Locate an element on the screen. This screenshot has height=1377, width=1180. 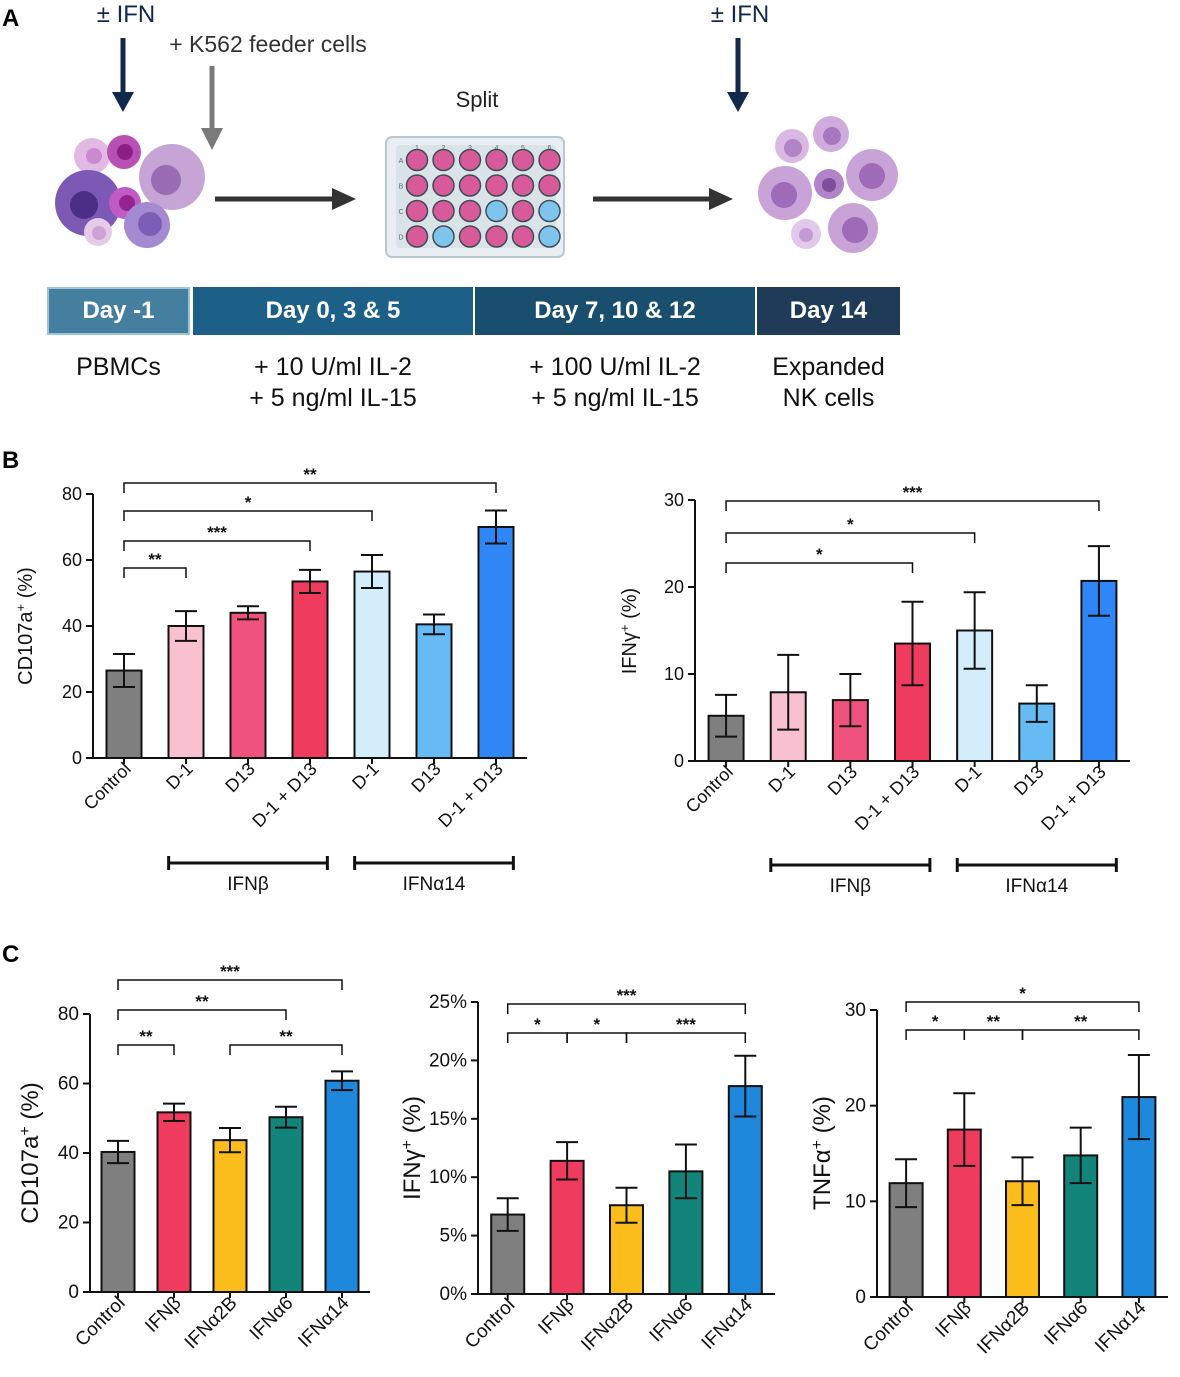
panel-label-c: C is located at coordinates (10, 954).